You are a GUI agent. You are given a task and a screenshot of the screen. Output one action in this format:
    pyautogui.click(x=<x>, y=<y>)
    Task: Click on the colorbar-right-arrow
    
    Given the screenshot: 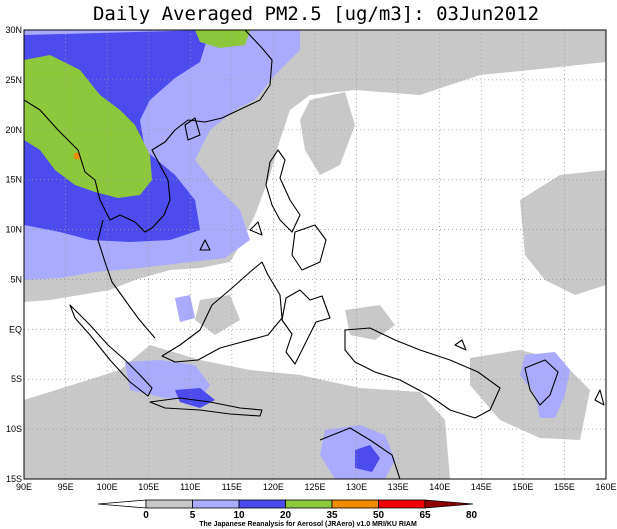 What is the action you would take?
    pyautogui.click(x=449, y=504)
    